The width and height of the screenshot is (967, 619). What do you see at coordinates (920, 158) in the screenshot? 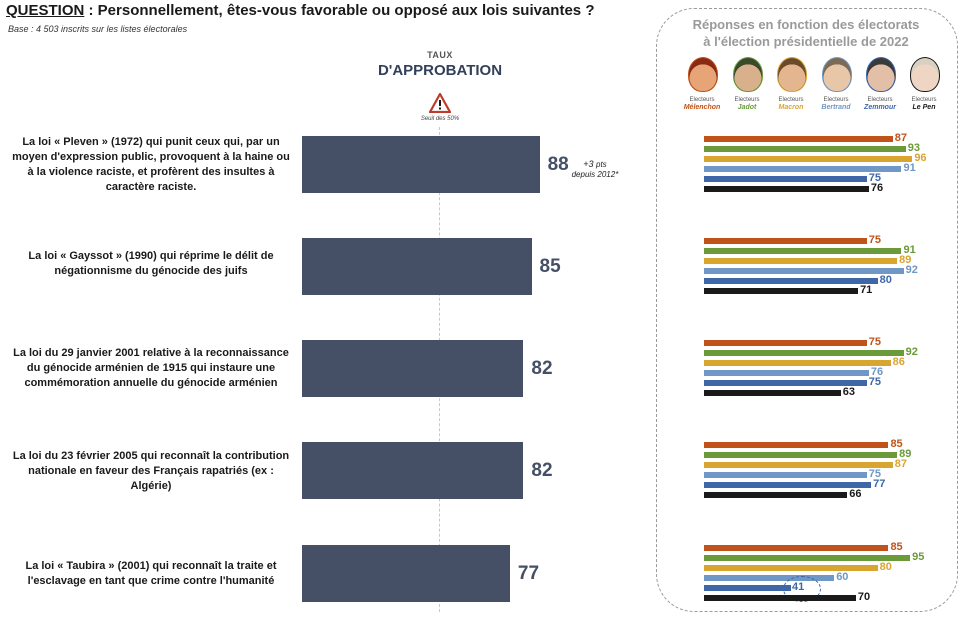
I see `electorate-value: 96` at bounding box center [920, 158].